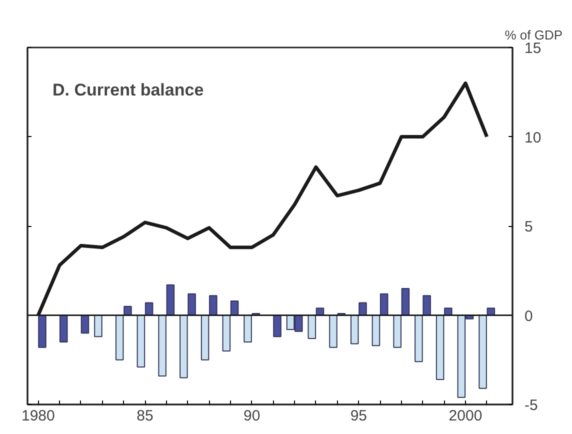 This screenshot has height=434, width=572. What do you see at coordinates (528, 227) in the screenshot?
I see `y-tick-label: 5` at bounding box center [528, 227].